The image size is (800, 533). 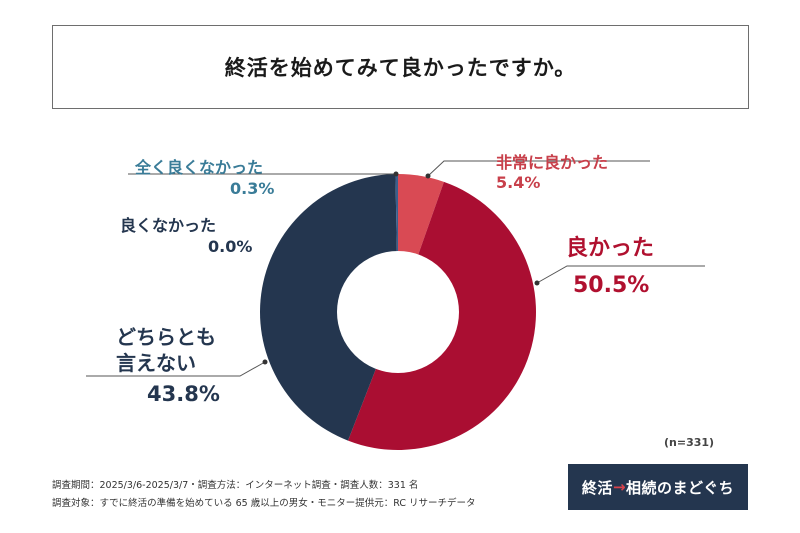 I want to click on label-good-name: 良かった, so click(x=610, y=248).